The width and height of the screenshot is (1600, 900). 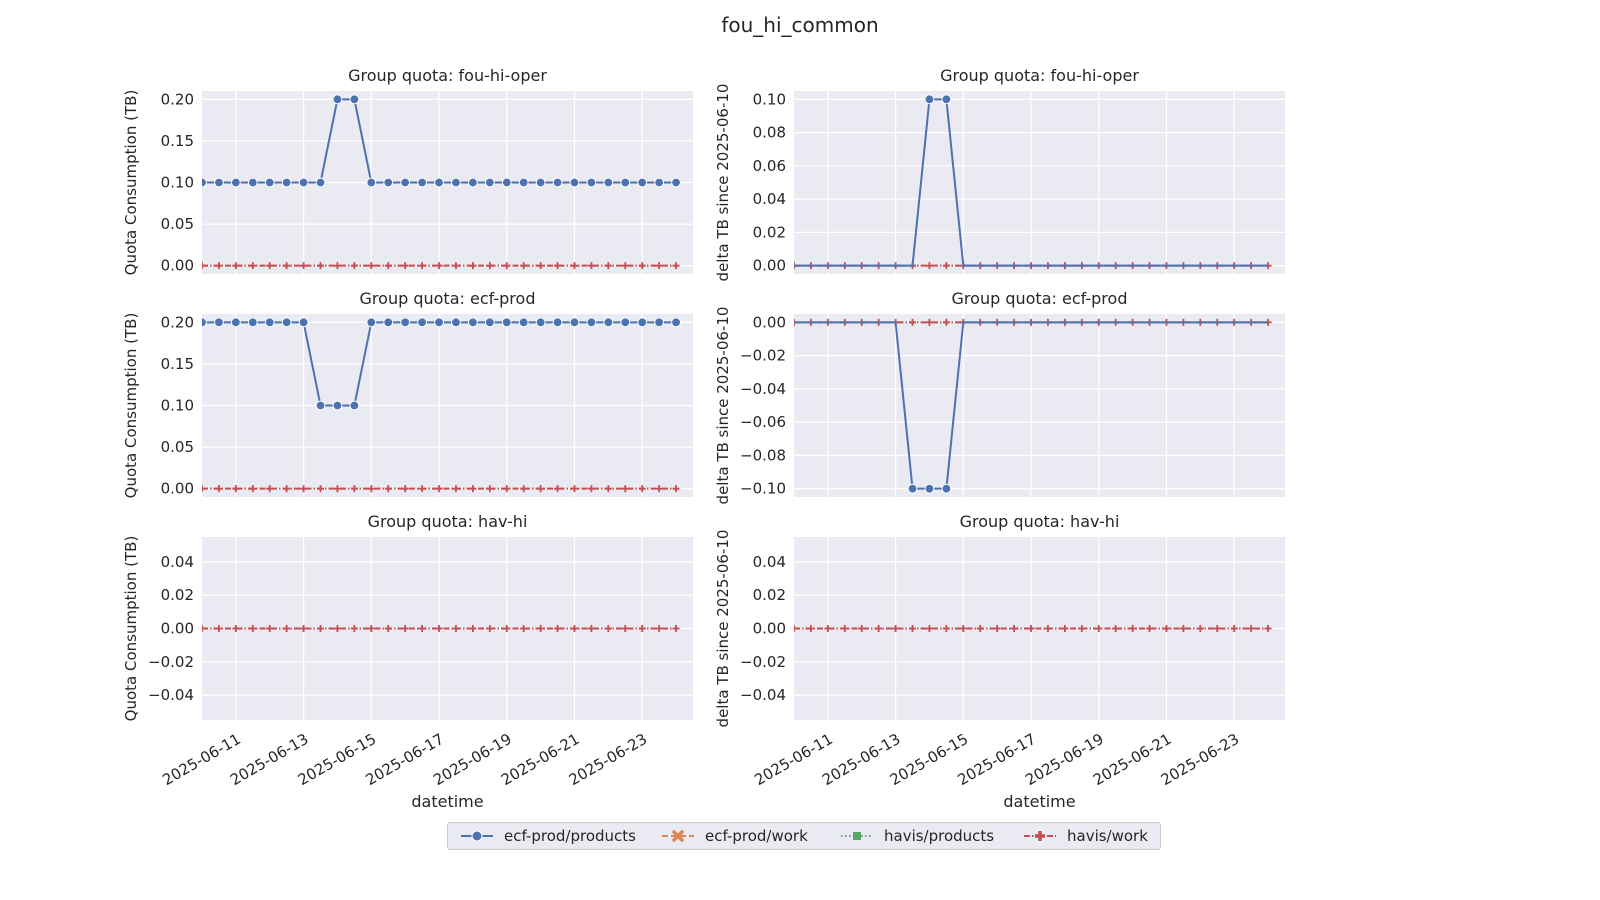 I want to click on legend-item-havis-work: havis/work, so click(x=1085, y=836).